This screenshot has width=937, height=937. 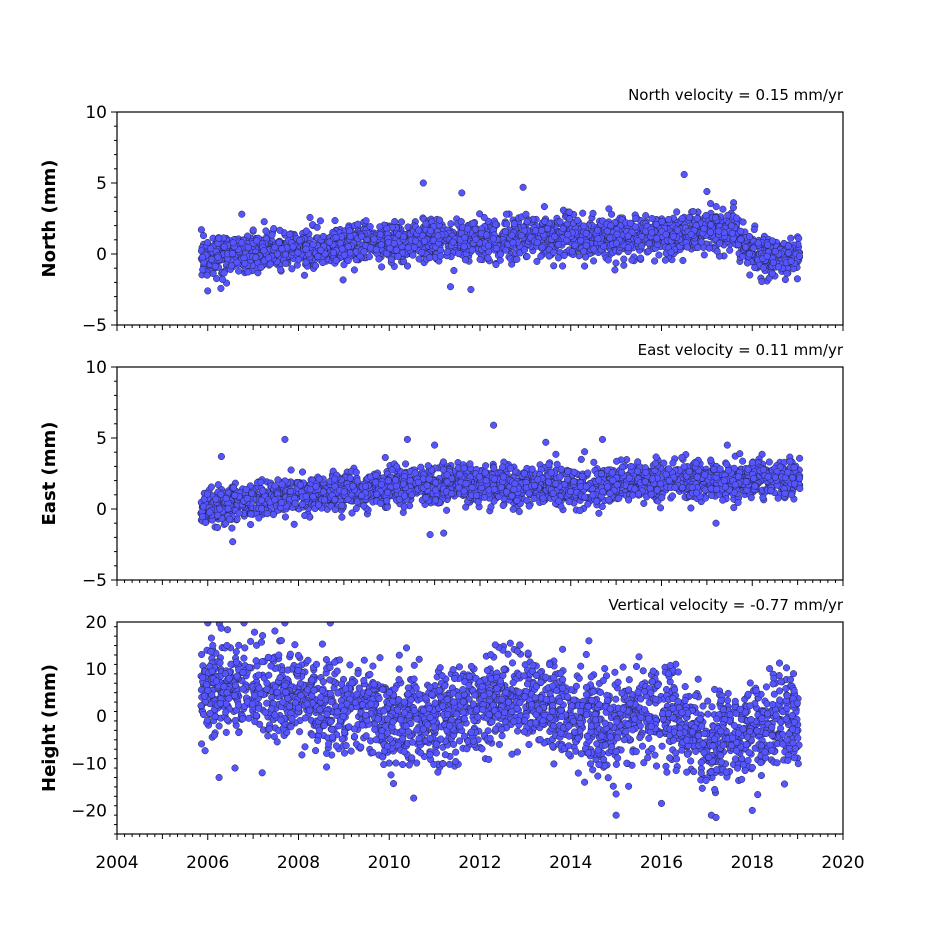 I want to click on y-tick-label: 0, so click(x=101, y=255).